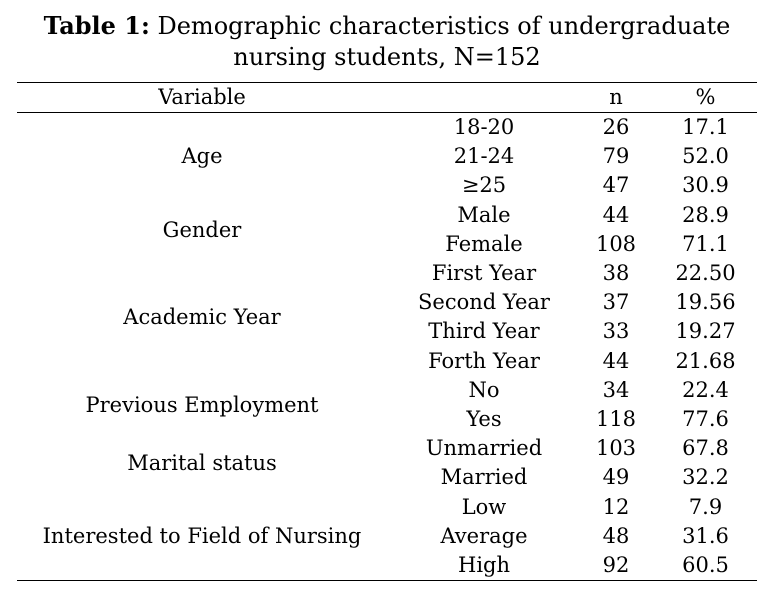 This screenshot has height=590, width=774. Describe the element at coordinates (484, 535) in the screenshot. I see `category-cell: Average` at that location.